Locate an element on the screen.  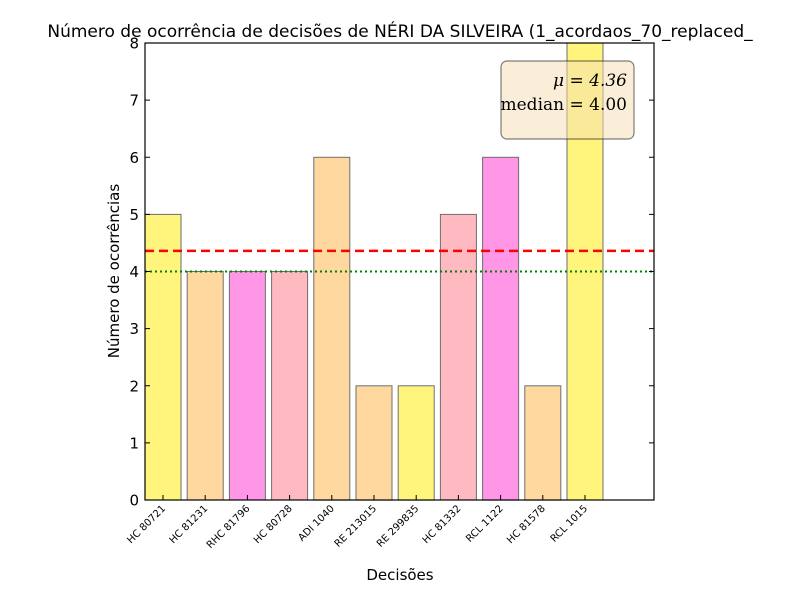
x-tick-label: RE 213015 is located at coordinates (356, 526).